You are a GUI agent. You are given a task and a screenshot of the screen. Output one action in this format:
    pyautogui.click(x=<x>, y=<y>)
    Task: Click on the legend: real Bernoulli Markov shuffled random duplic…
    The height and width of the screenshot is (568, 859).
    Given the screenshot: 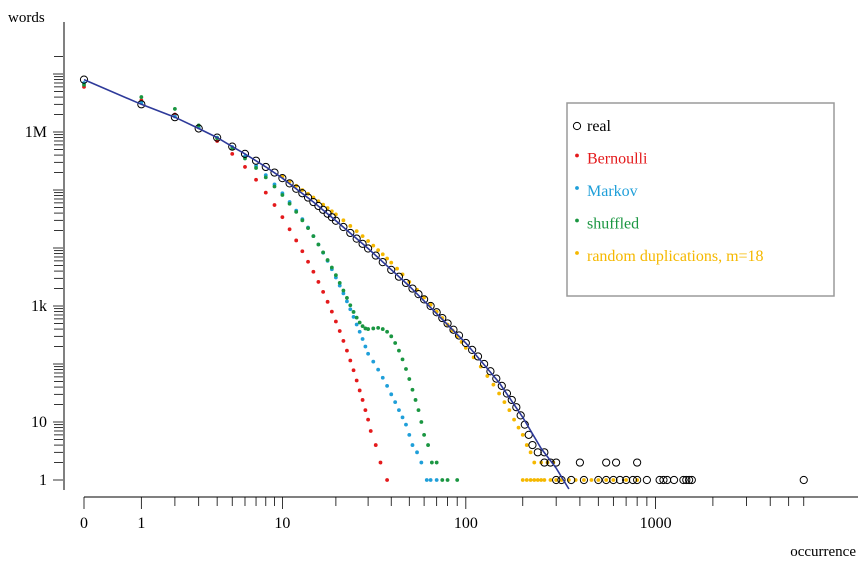 What is the action you would take?
    pyautogui.click(x=700, y=199)
    